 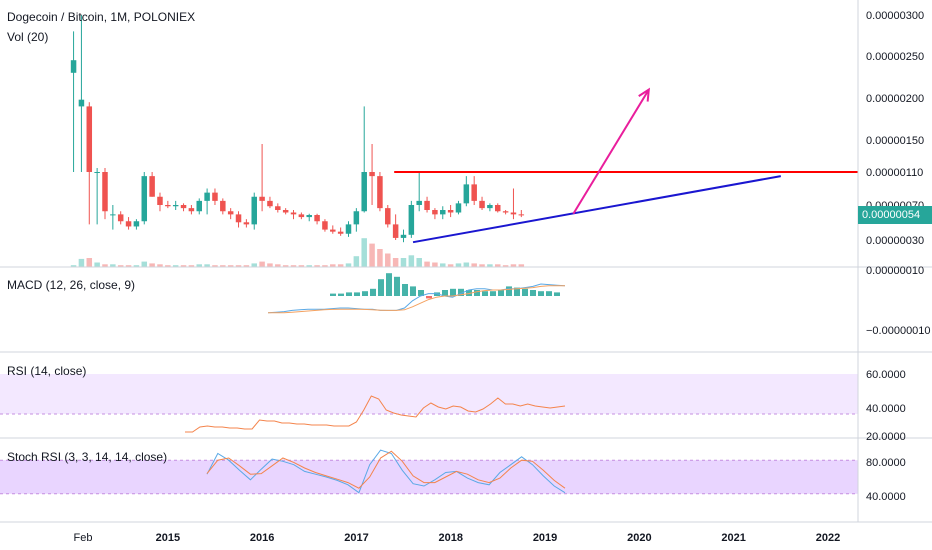 I want to click on x-tick-label: 2018, so click(x=451, y=538).